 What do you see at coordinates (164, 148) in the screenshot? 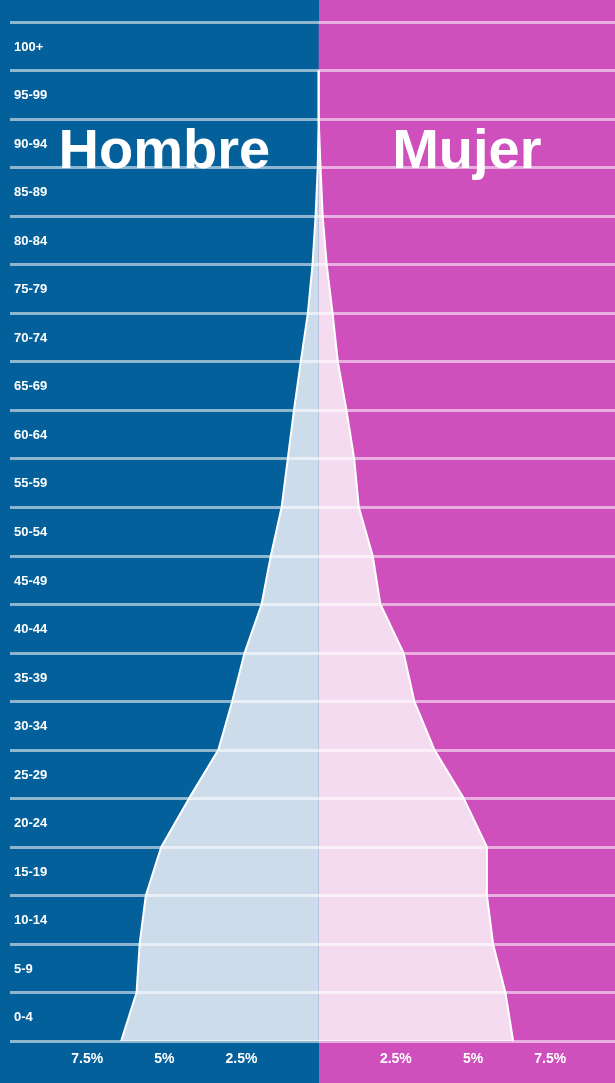
I see `band-label: Hombre` at bounding box center [164, 148].